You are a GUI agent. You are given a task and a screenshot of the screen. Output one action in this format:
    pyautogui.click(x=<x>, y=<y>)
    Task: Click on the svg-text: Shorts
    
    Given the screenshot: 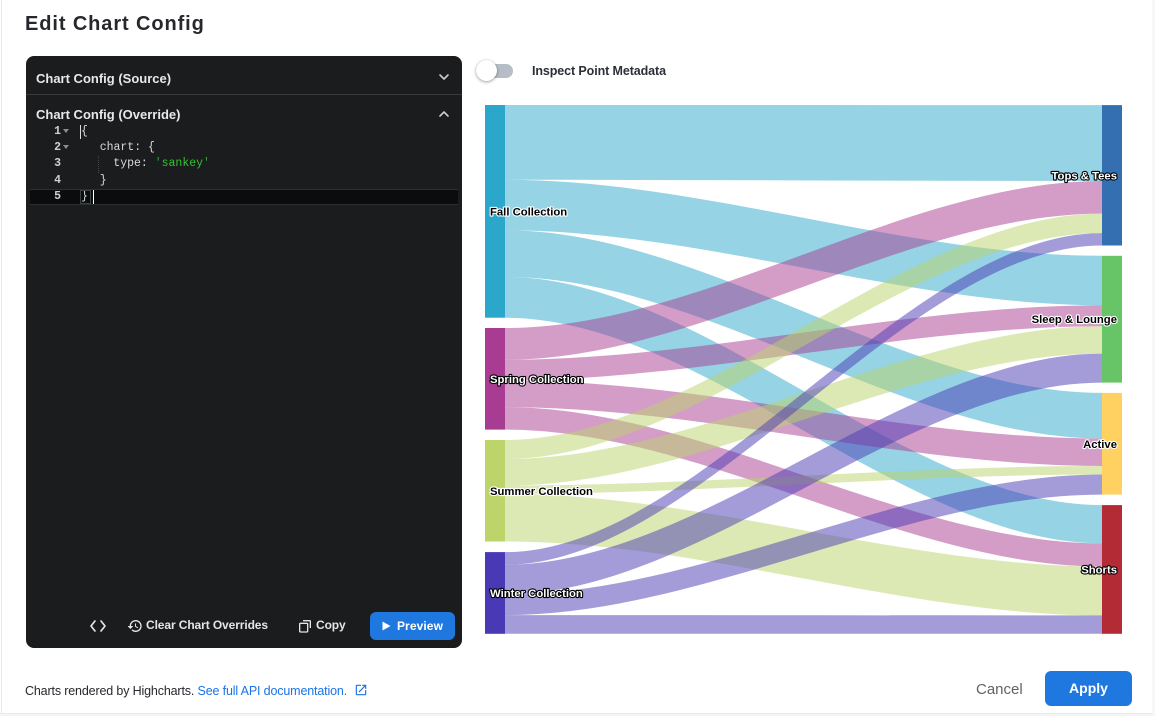 What is the action you would take?
    pyautogui.click(x=1099, y=571)
    